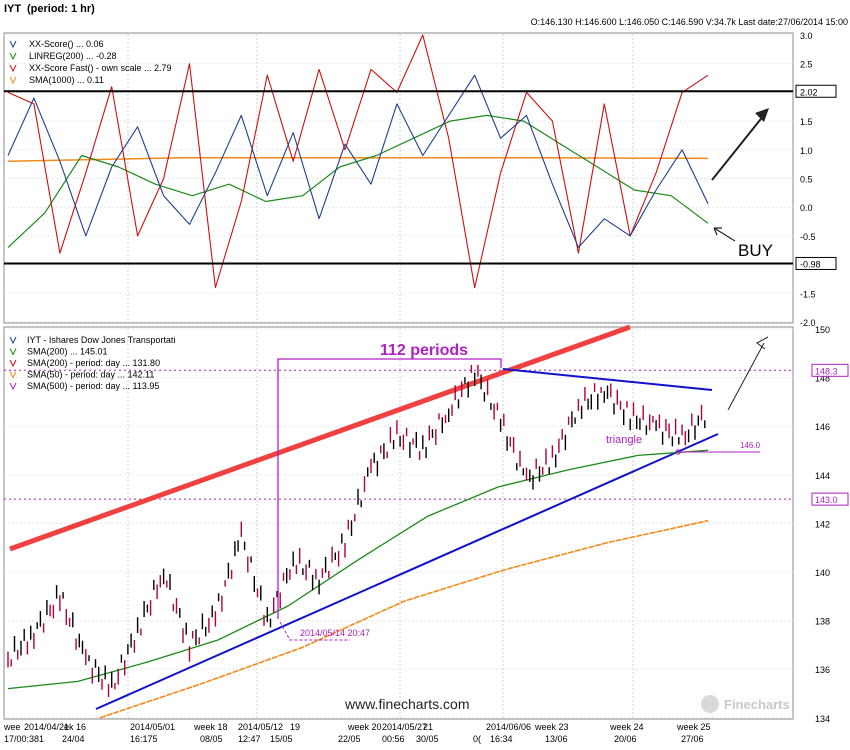  Describe the element at coordinates (724, 234) in the screenshot. I see `buy-pointer-icon` at that location.